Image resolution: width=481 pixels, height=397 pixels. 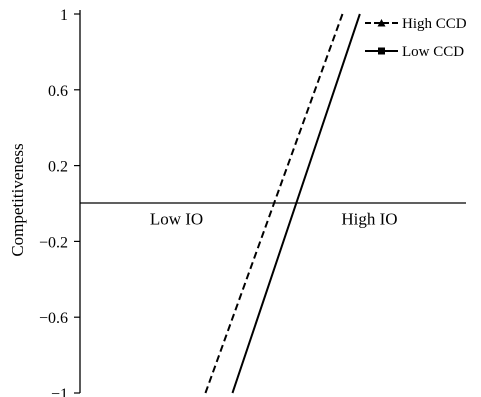 What do you see at coordinates (274, 219) in the screenshot?
I see `x-category-labels: Low IO High IO` at bounding box center [274, 219].